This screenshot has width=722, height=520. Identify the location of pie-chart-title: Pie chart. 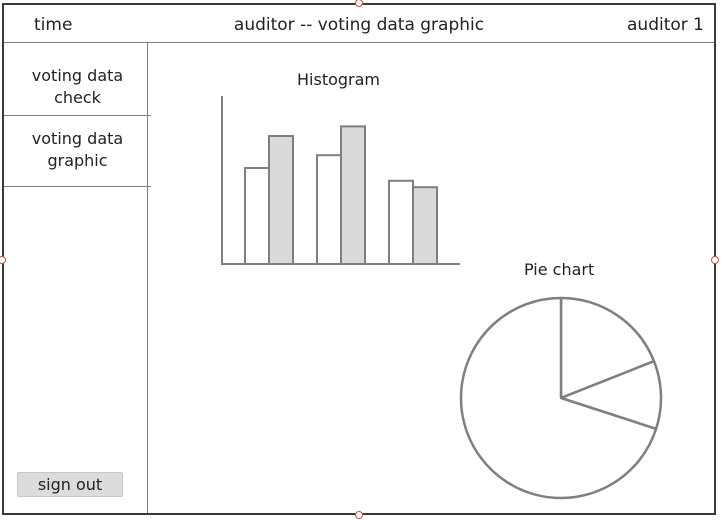
(559, 269).